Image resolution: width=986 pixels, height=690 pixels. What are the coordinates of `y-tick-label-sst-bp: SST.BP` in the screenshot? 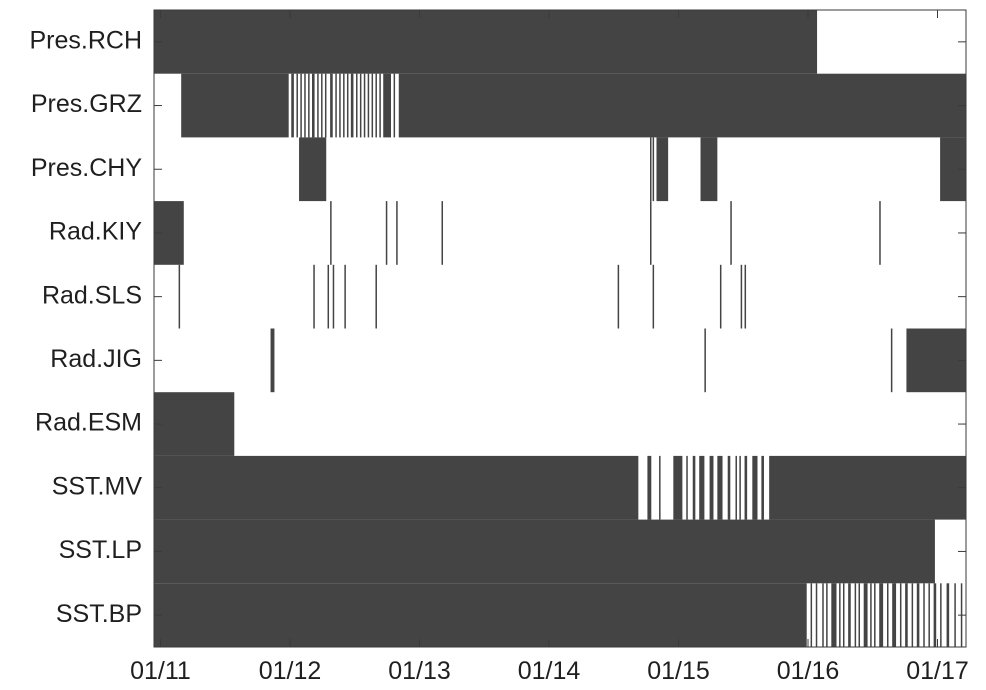 It's located at (99, 614).